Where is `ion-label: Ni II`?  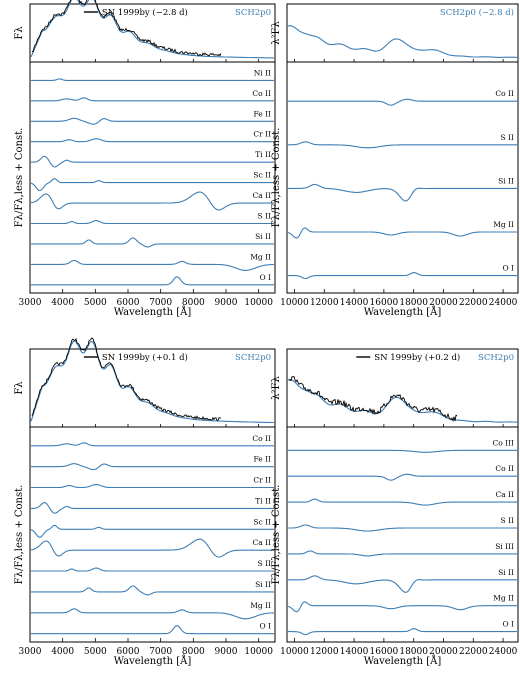
ion-label: Ni II is located at coordinates (262, 72).